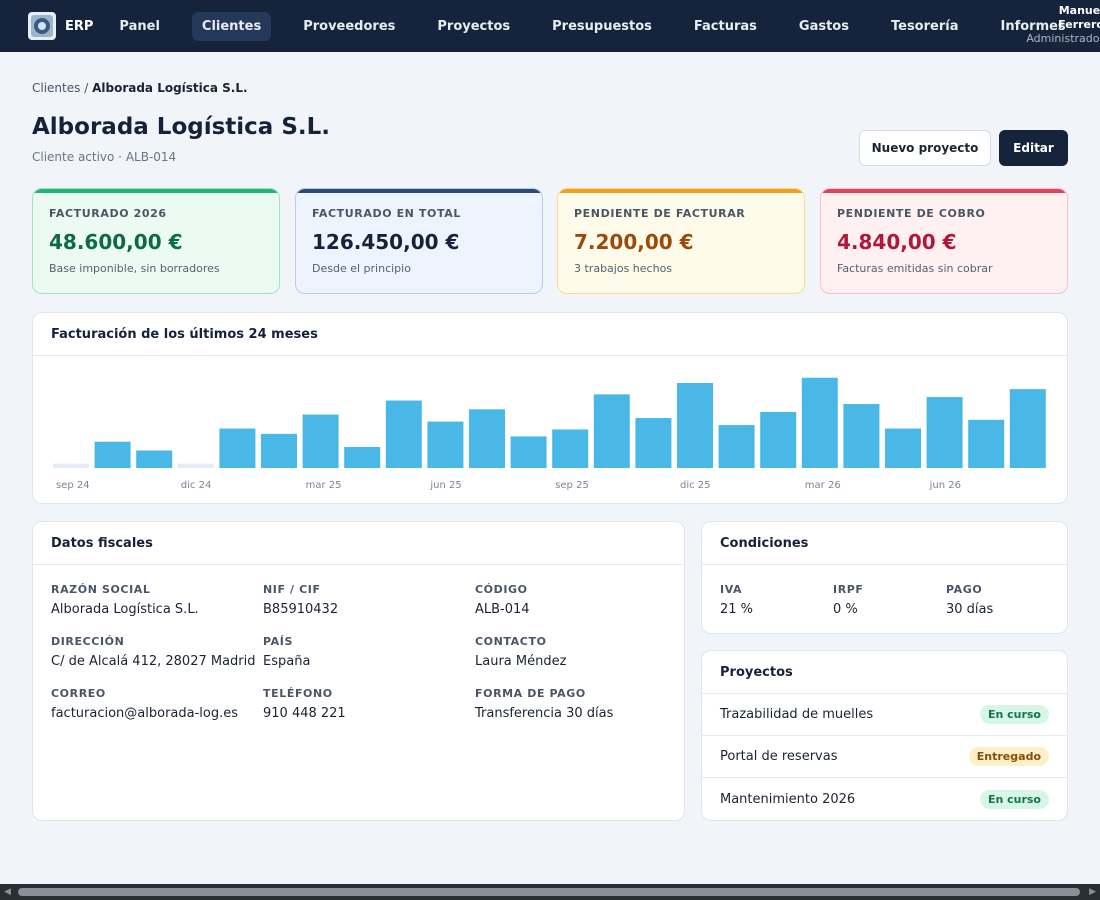 The height and width of the screenshot is (900, 1100). Describe the element at coordinates (945, 485) in the screenshot. I see `chart-tick-label: jun 26` at that location.